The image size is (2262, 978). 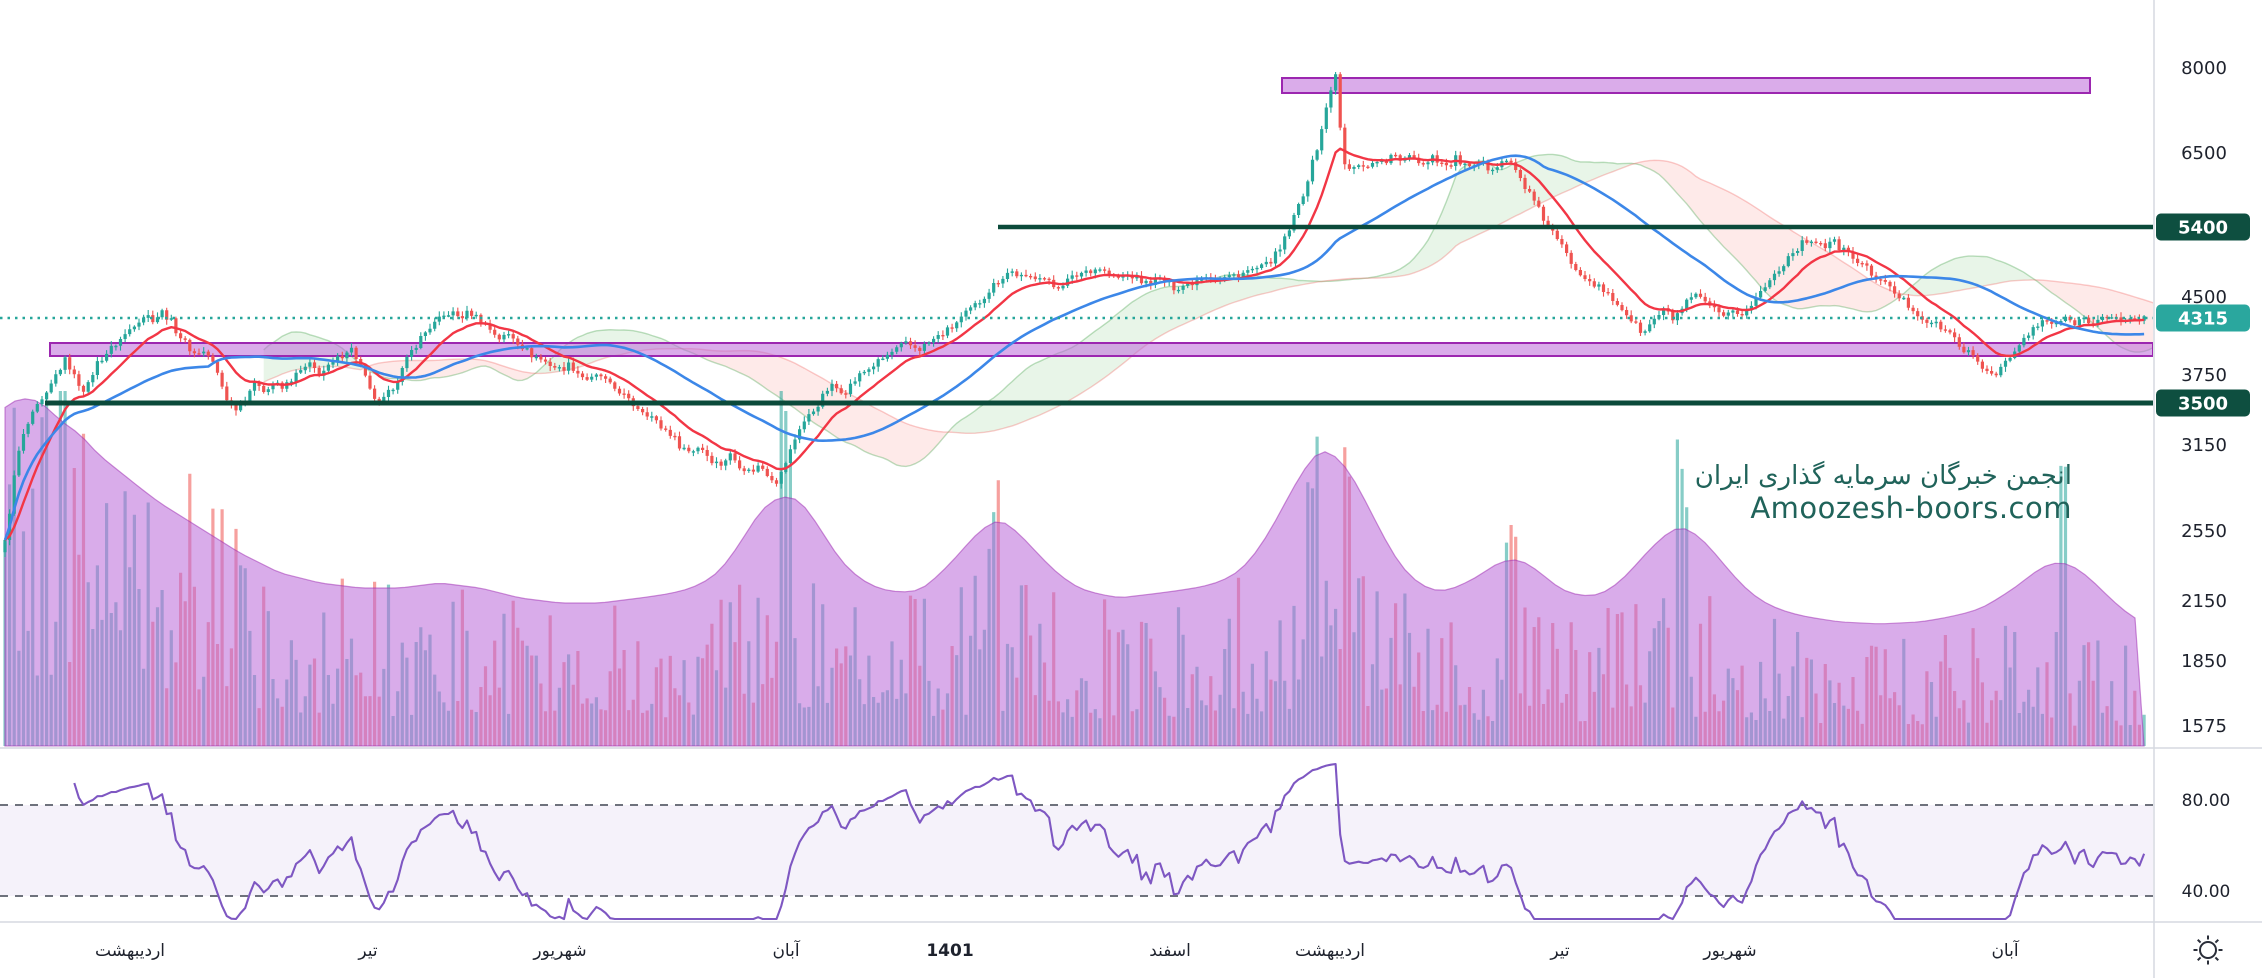 I want to click on resistance-band, so click(x=1101, y=349).